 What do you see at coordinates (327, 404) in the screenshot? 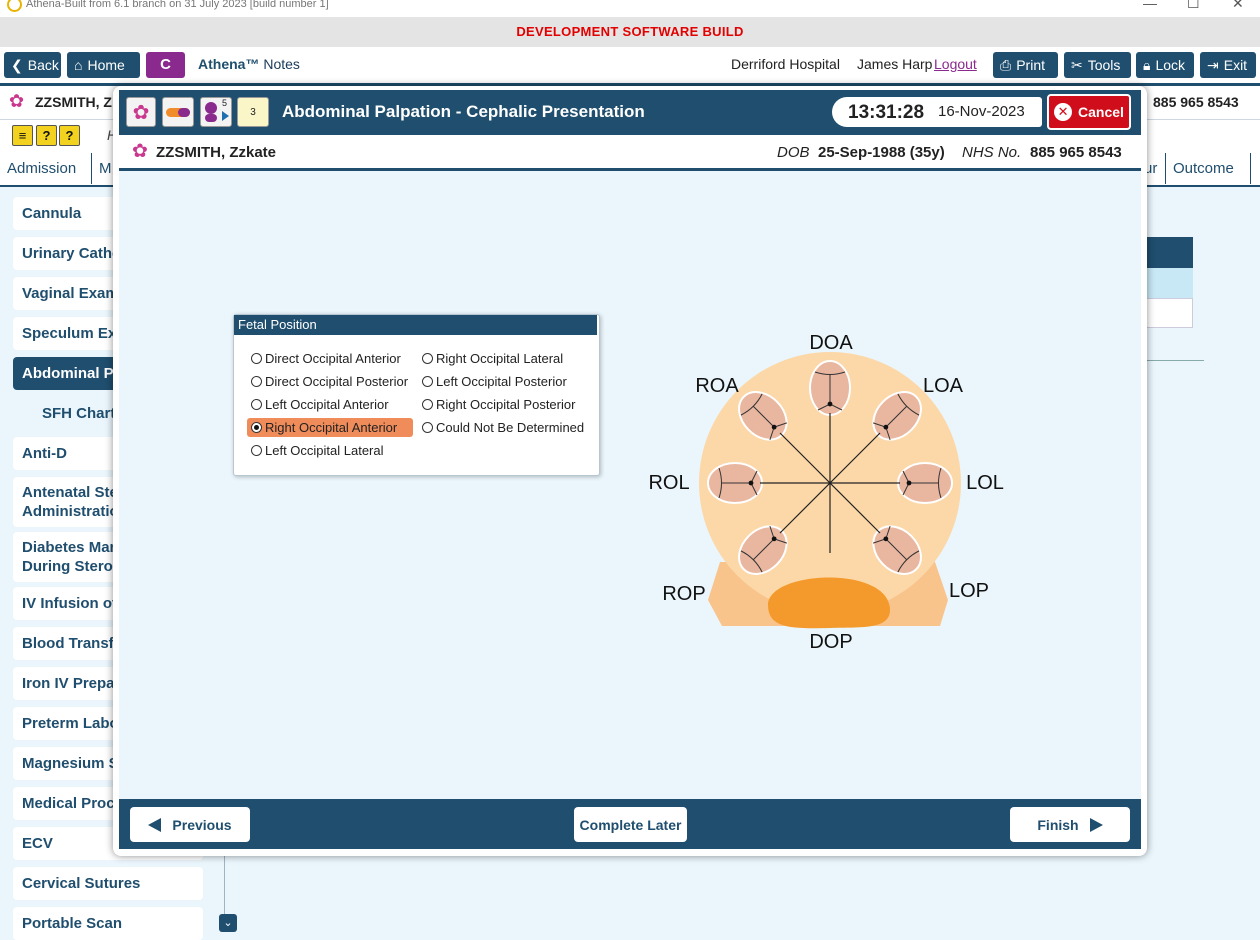
I see `option-label: Left Occipital Anterior` at bounding box center [327, 404].